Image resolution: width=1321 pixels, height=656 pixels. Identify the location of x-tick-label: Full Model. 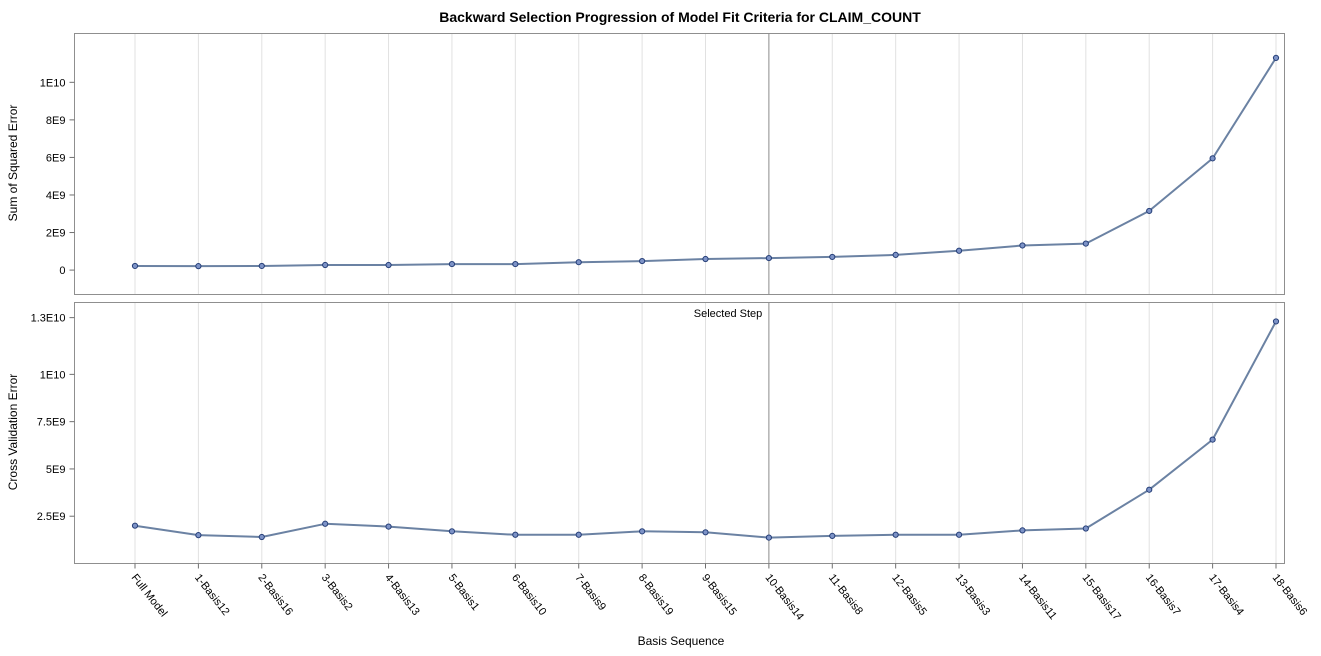
(149, 595).